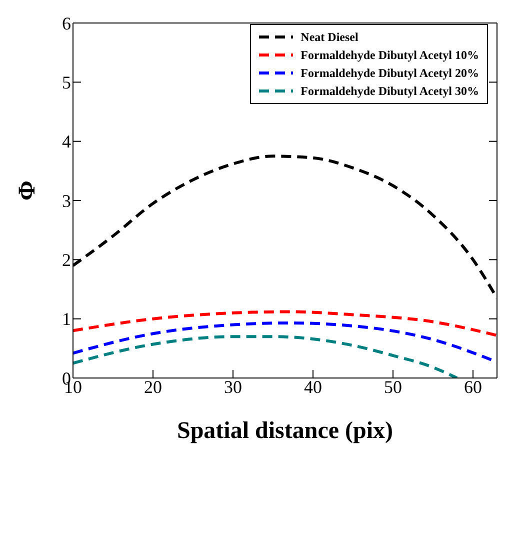 The height and width of the screenshot is (546, 516). Describe the element at coordinates (313, 386) in the screenshot. I see `x-tick-label: 40` at that location.